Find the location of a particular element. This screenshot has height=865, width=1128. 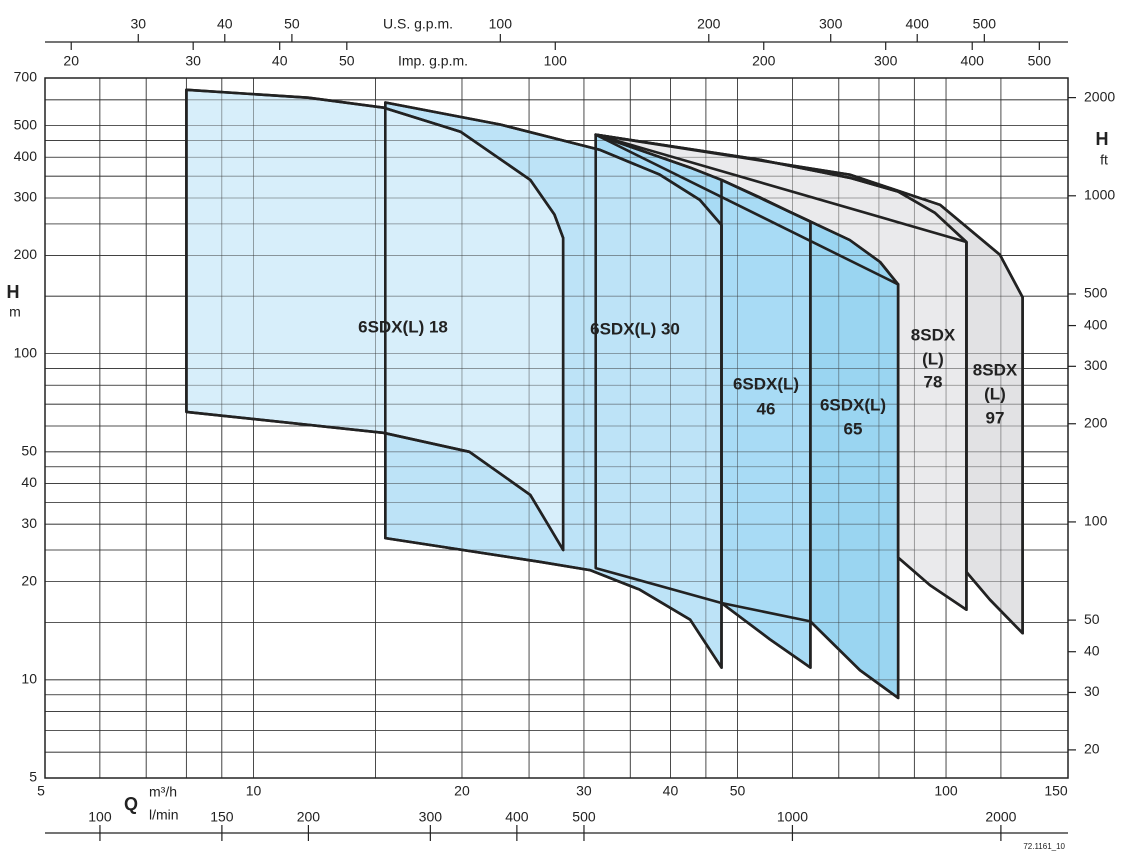

y-tick-label: 30 is located at coordinates (29, 523).